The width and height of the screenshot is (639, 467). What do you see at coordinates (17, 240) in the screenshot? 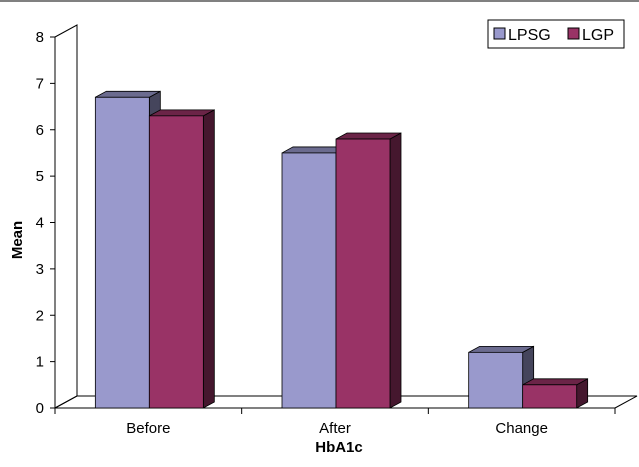
I see `y-axis-title: Mean` at bounding box center [17, 240].